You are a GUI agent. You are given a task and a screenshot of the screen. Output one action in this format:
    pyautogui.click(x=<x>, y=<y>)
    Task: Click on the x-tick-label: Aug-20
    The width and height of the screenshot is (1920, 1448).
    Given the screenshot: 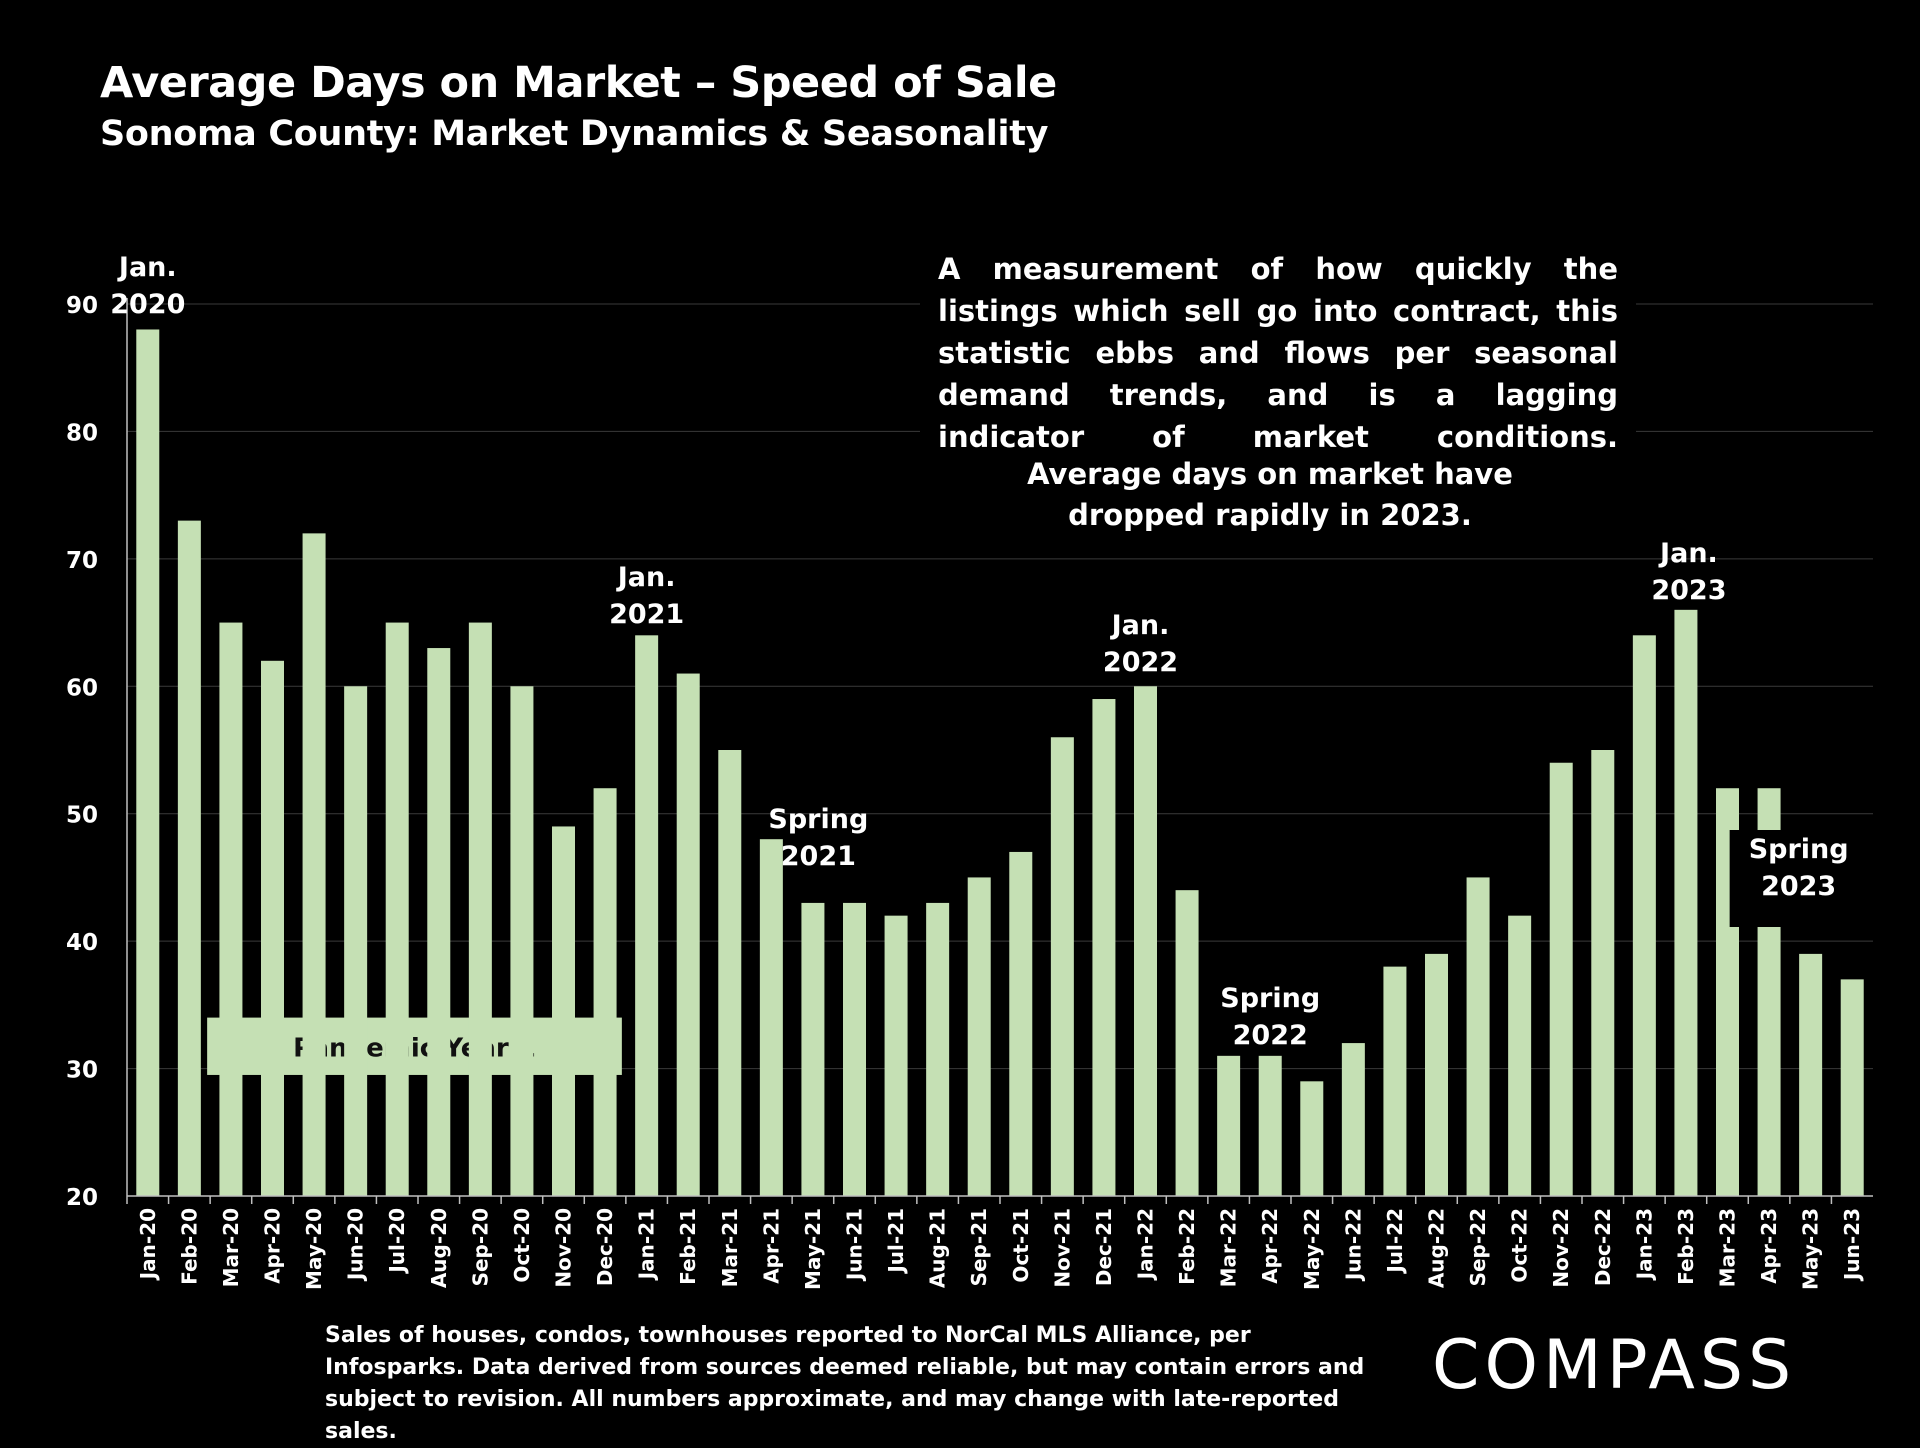 What is the action you would take?
    pyautogui.click(x=439, y=1248)
    